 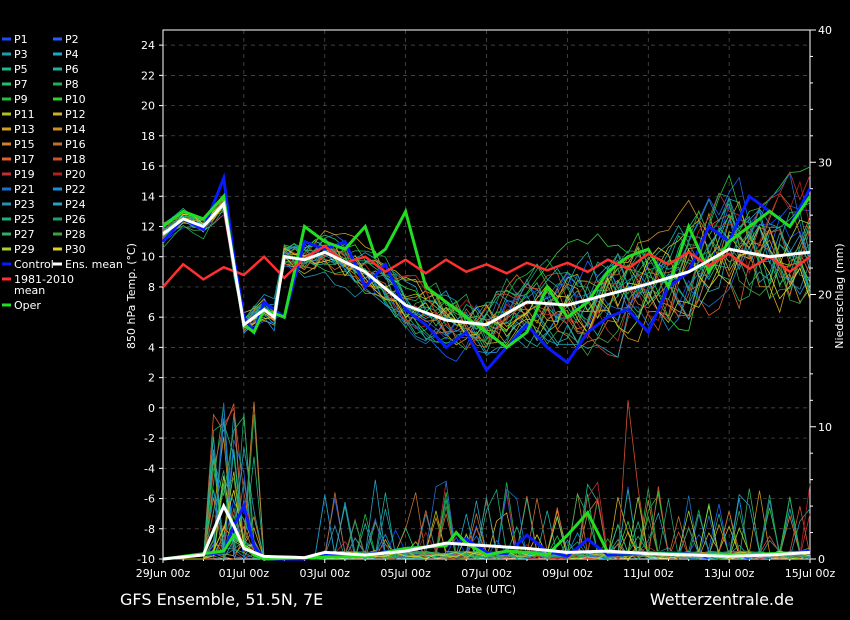 I want to click on legend-label: P10, so click(x=75, y=99).